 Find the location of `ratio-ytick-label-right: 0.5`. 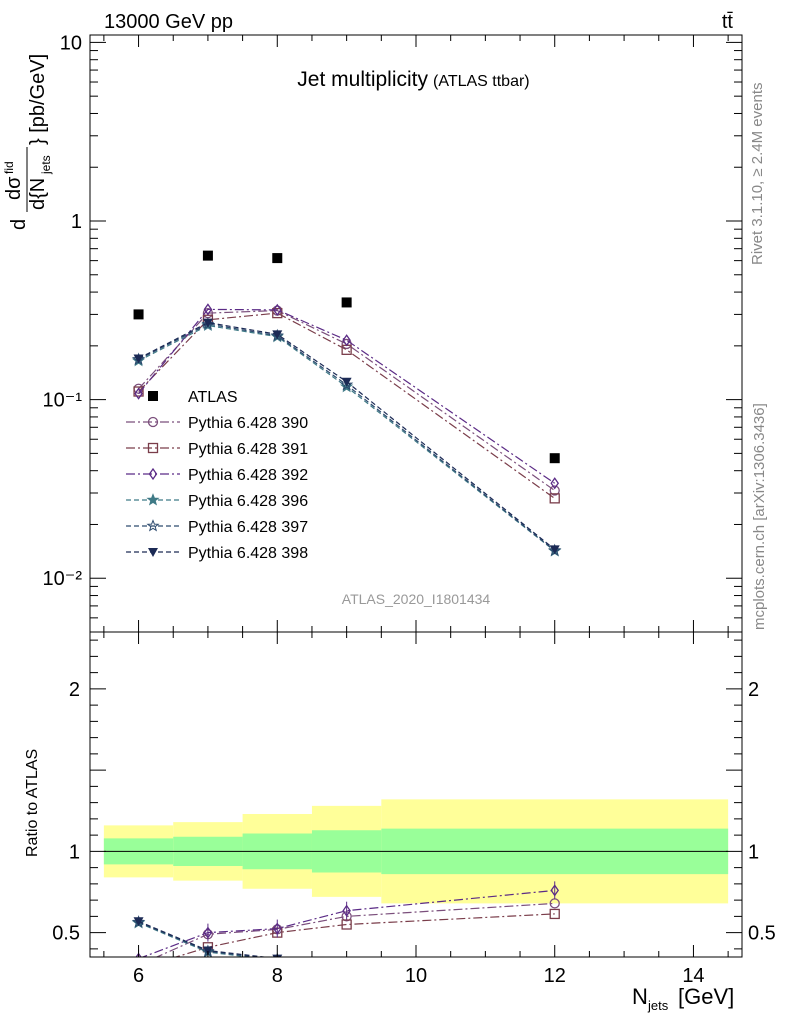

ratio-ytick-label-right: 0.5 is located at coordinates (762, 934).